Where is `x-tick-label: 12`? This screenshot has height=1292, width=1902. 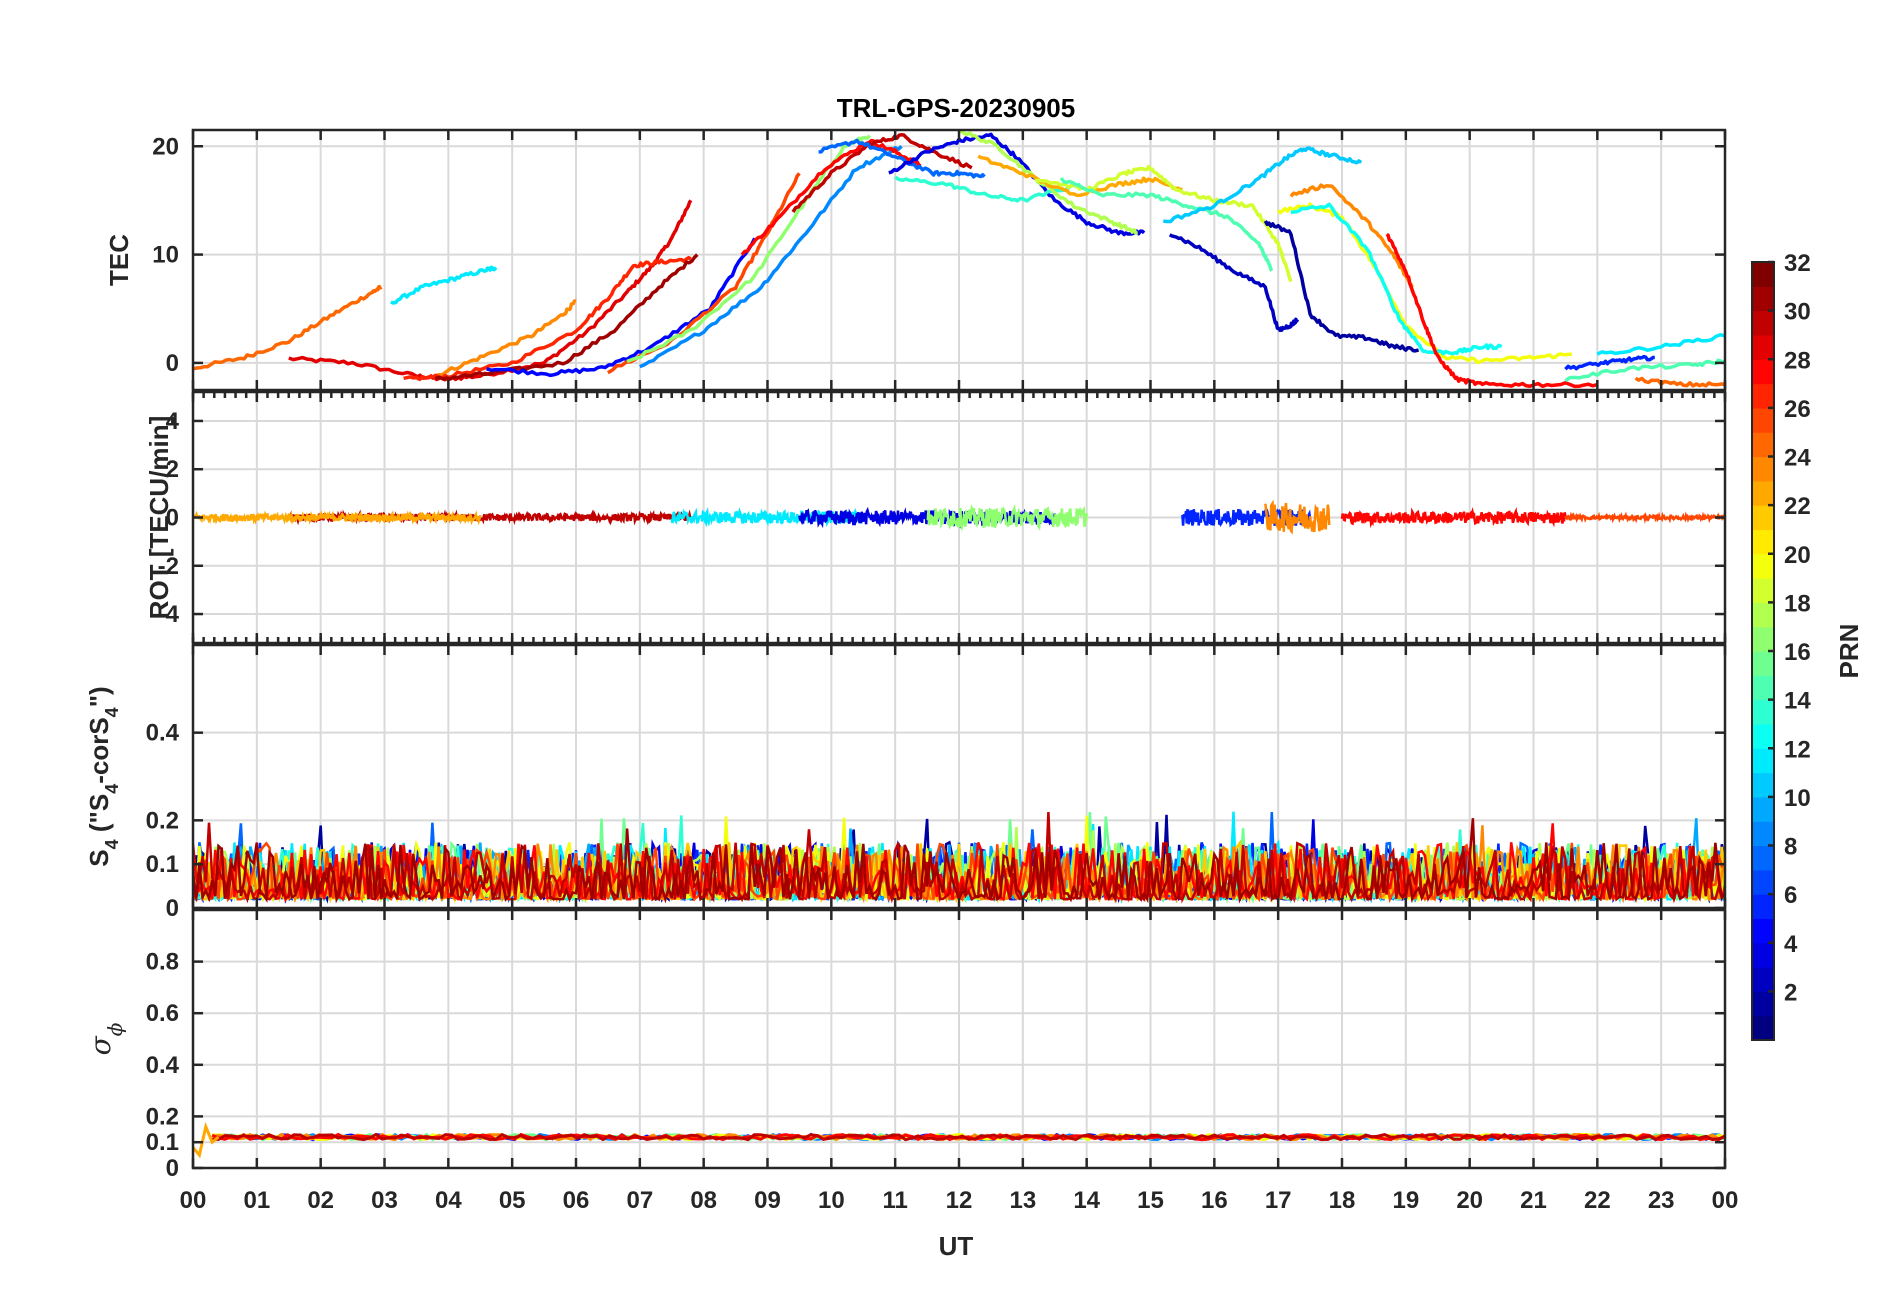 x-tick-label: 12 is located at coordinates (959, 1200).